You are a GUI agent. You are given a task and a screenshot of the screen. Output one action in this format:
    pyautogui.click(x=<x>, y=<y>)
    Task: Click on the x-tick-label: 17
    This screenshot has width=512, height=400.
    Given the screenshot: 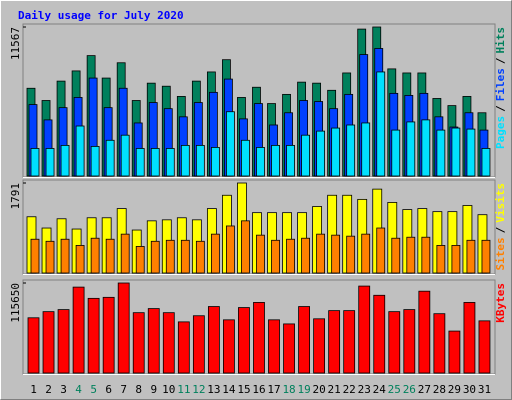 What is the action you would take?
    pyautogui.click(x=273, y=389)
    